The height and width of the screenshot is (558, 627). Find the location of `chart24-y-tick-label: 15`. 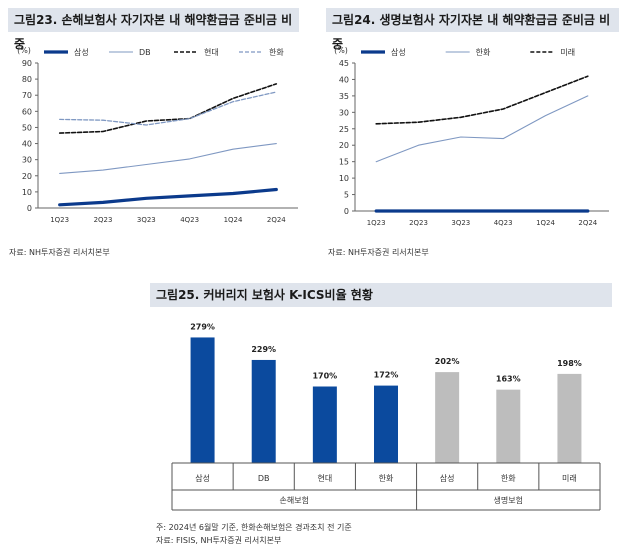

chart24-y-tick-label: 15 is located at coordinates (344, 162).